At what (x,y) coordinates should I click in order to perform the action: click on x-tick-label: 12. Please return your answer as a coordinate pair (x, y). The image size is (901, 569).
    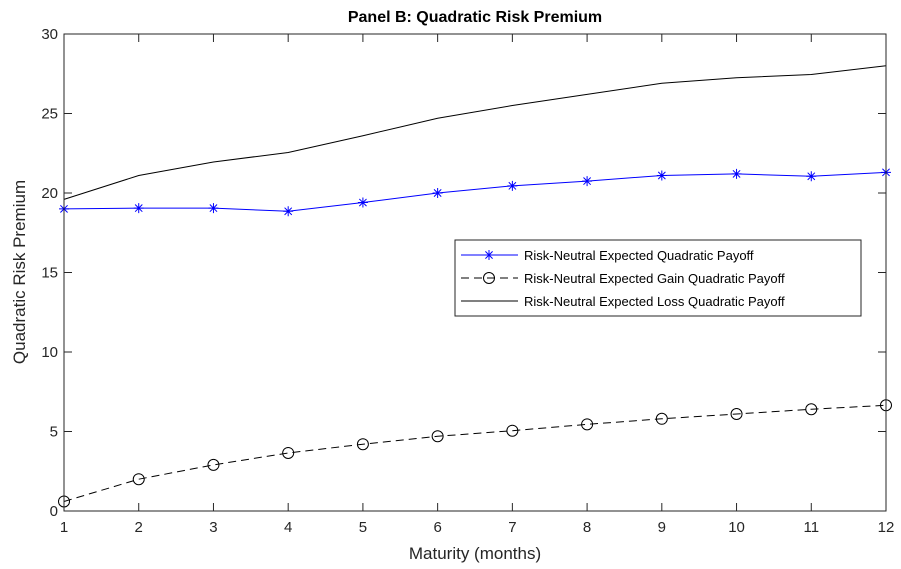
    Looking at the image, I should click on (886, 527).